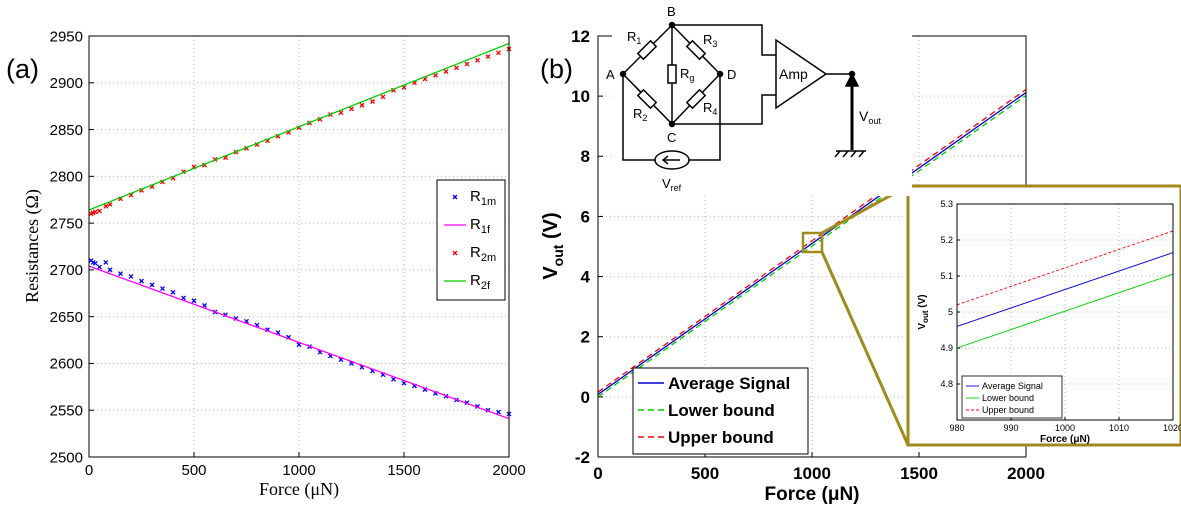 The width and height of the screenshot is (1181, 508). What do you see at coordinates (480, 226) in the screenshot?
I see `legend-label: R1f` at bounding box center [480, 226].